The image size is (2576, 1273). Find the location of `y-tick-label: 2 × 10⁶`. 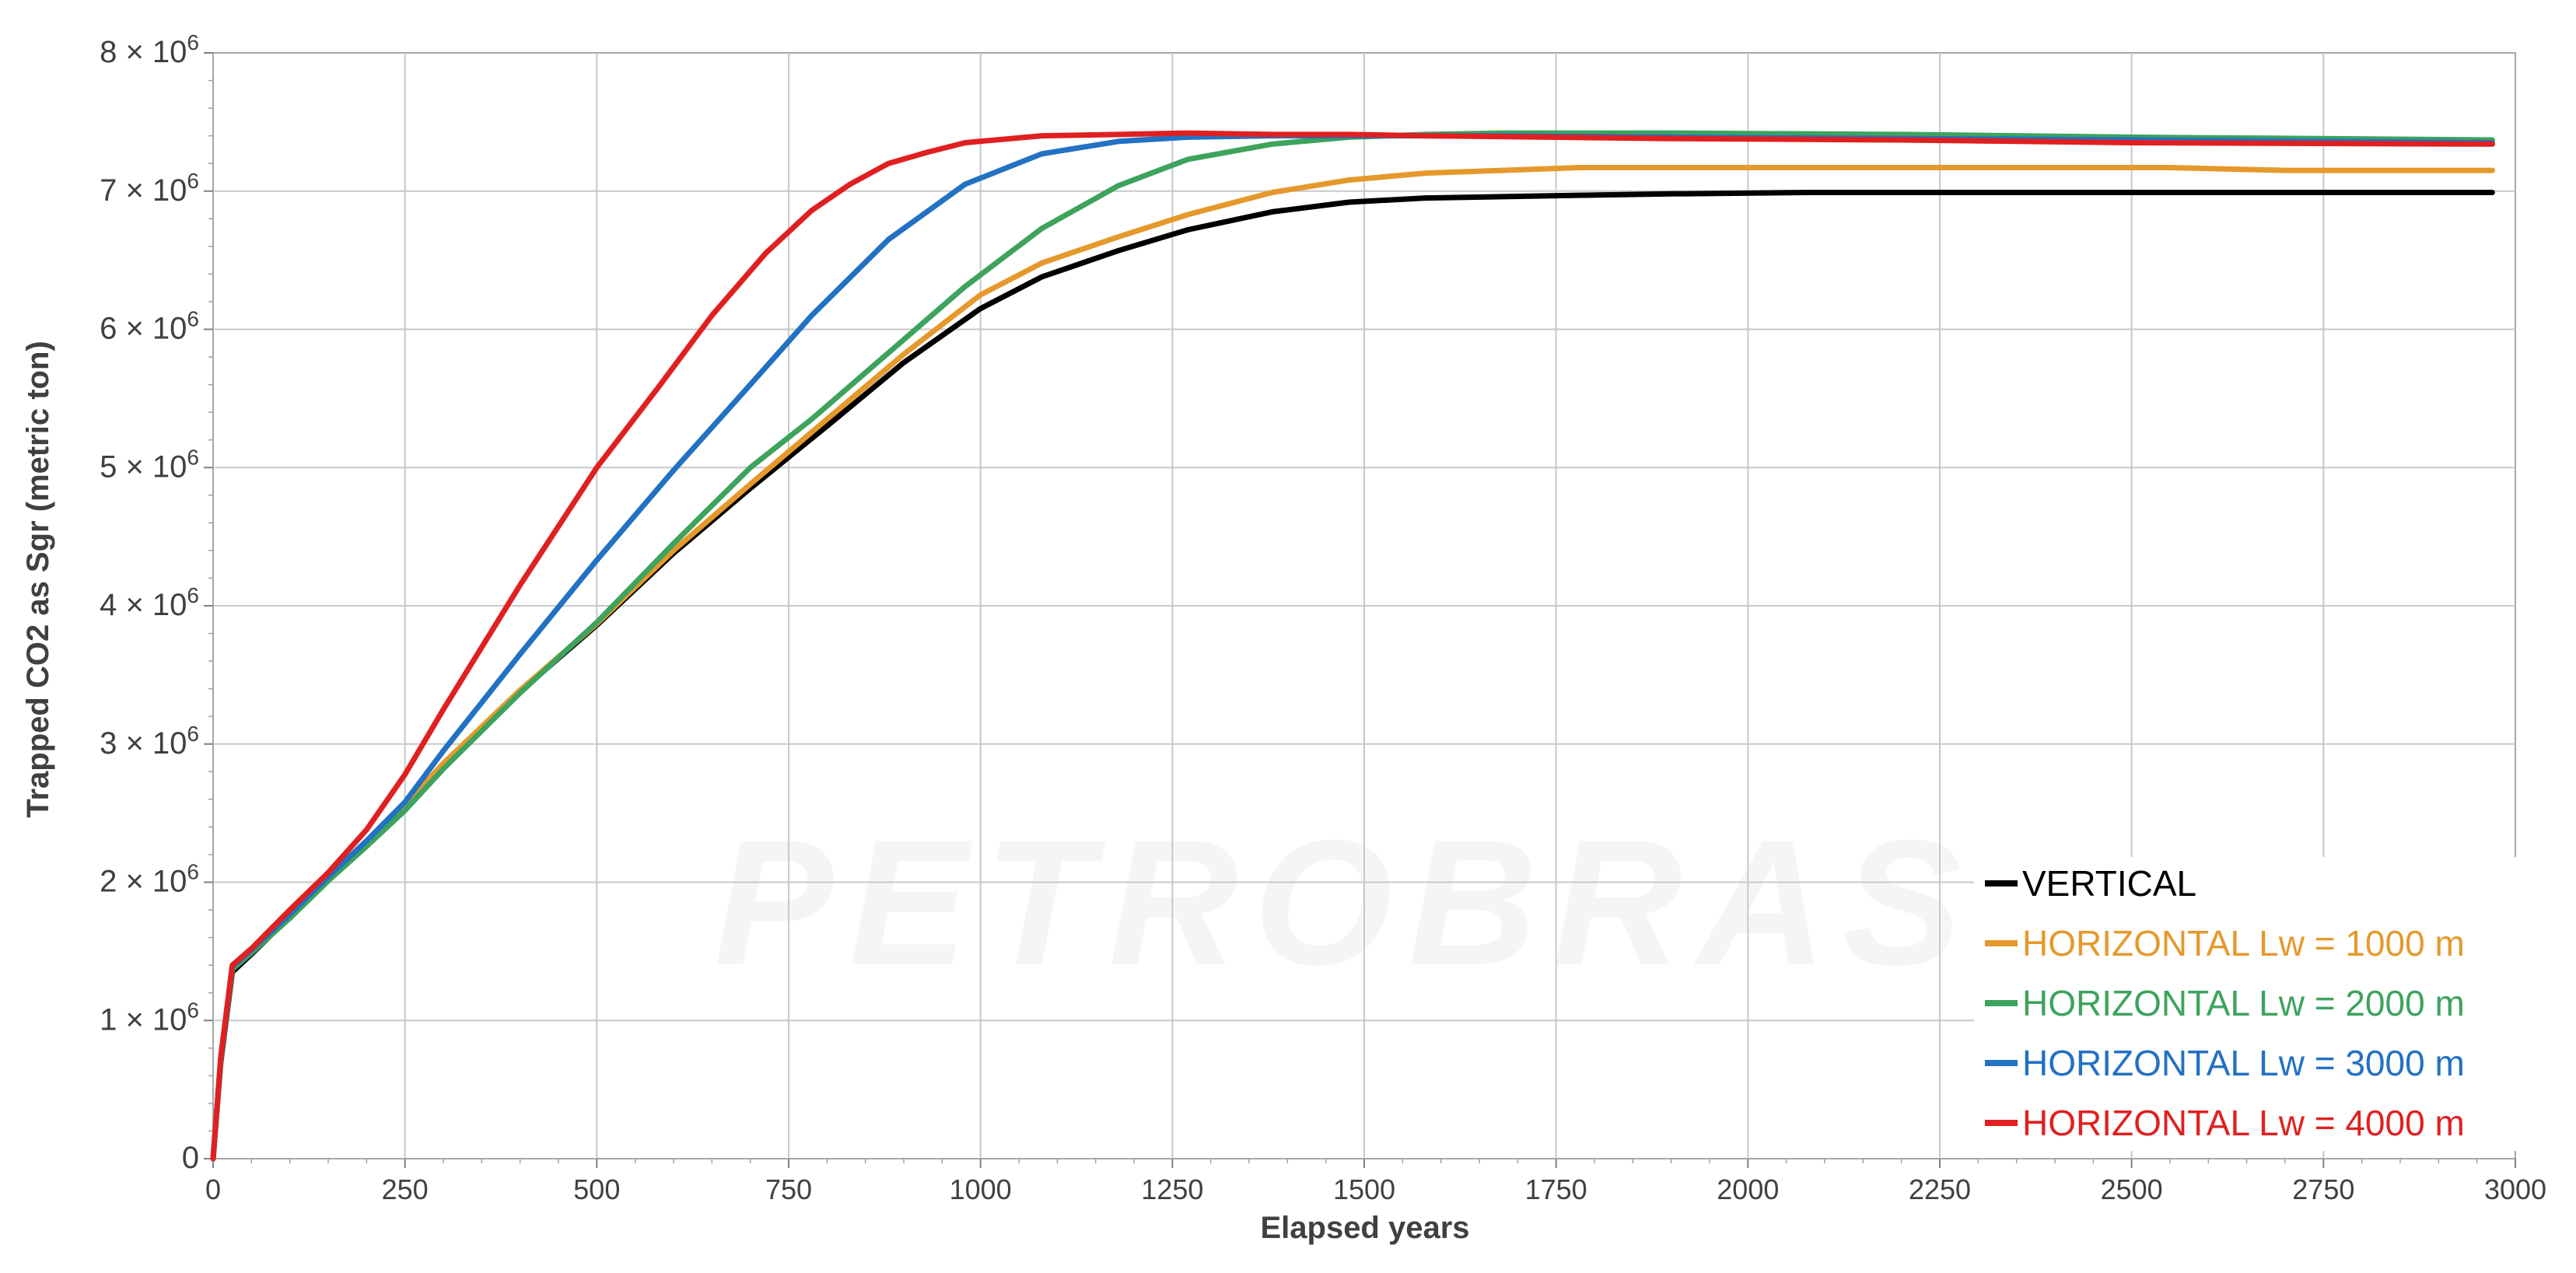

y-tick-label: 2 × 10⁶ is located at coordinates (149, 879).